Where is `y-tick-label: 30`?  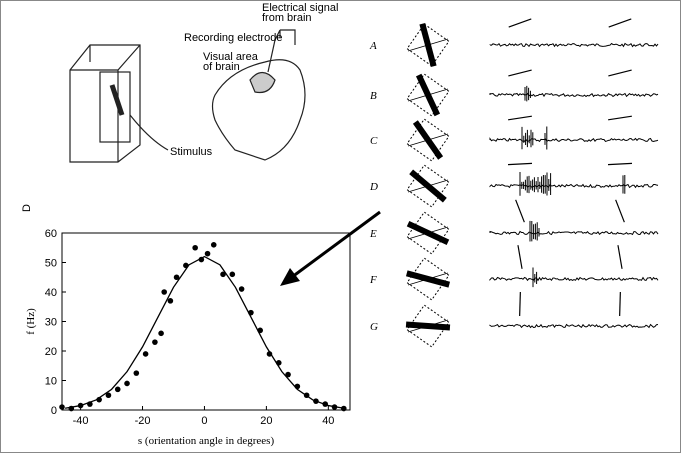
y-tick-label: 30 is located at coordinates (51, 323).